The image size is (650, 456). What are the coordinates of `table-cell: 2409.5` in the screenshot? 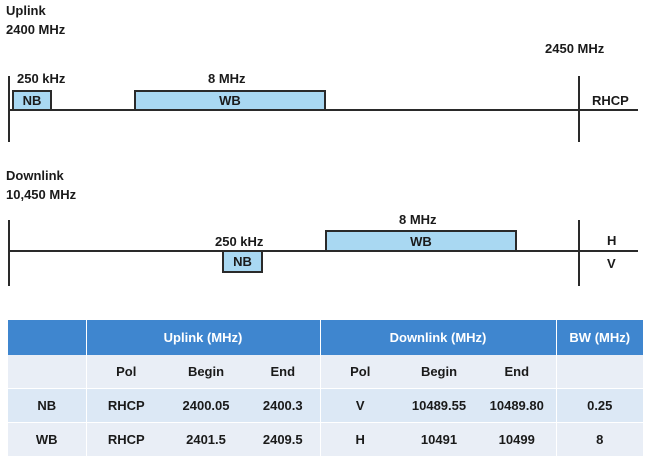 It's located at (283, 439).